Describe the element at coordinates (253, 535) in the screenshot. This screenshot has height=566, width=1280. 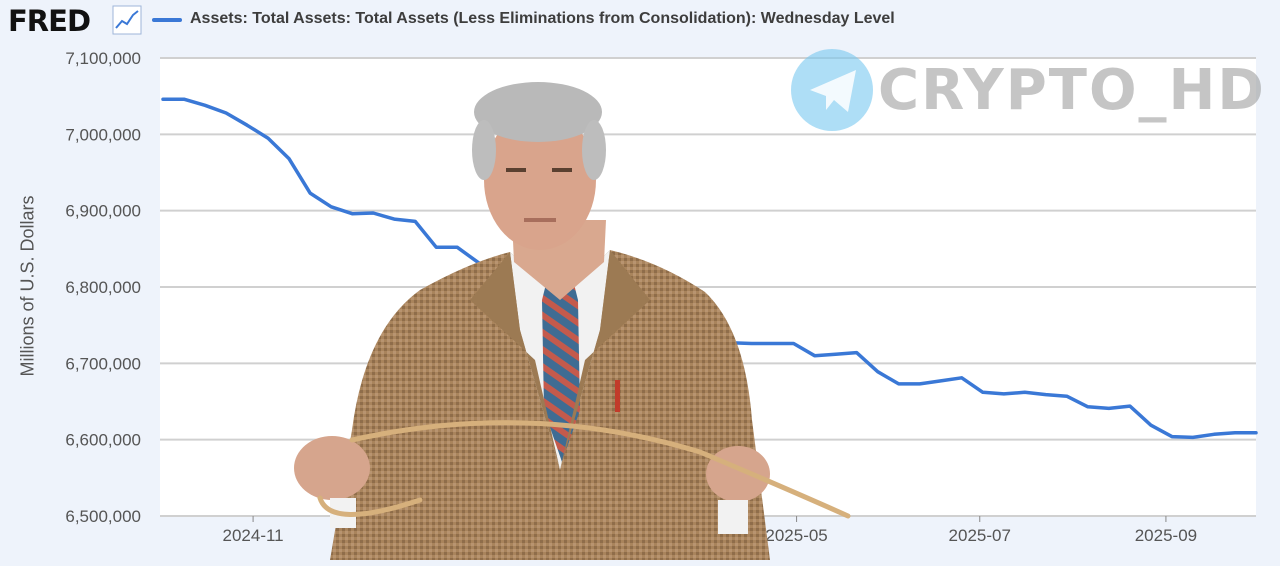
I see `x-tick-label: 2024-11` at that location.